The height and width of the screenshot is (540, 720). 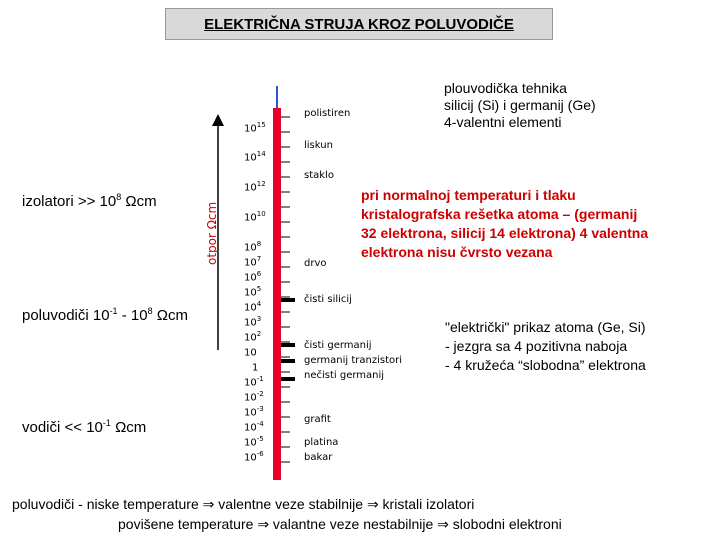 I want to click on tick-label: 10¹⁰, so click(x=255, y=217).